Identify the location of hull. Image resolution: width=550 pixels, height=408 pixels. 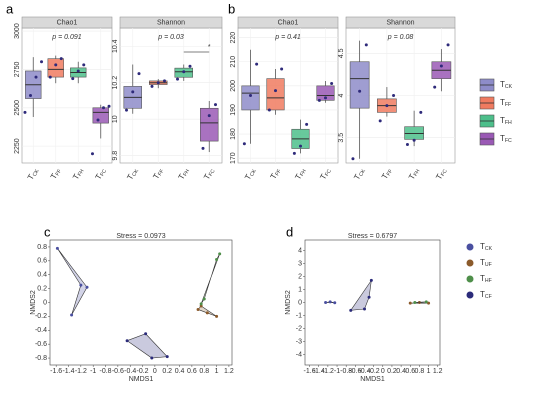
(72, 282).